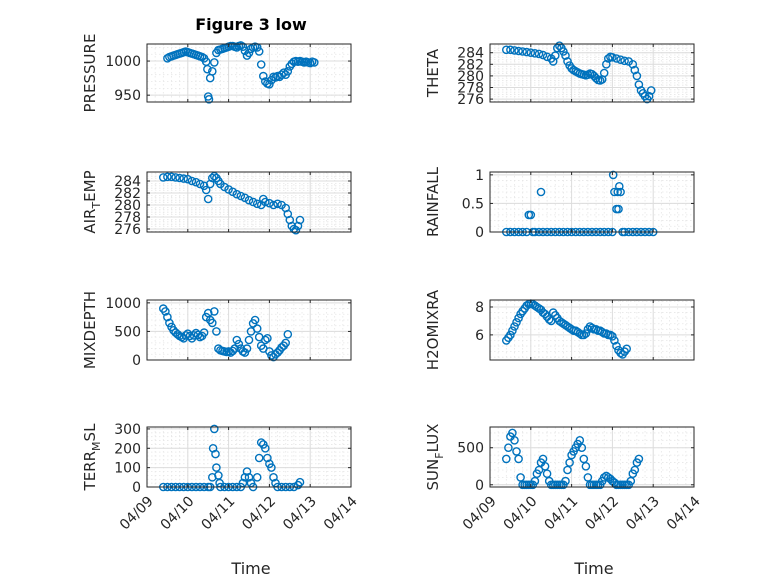 The image size is (778, 583). Describe the element at coordinates (92, 201) in the screenshot. I see `y-axis-label: AIRTEMP` at that location.